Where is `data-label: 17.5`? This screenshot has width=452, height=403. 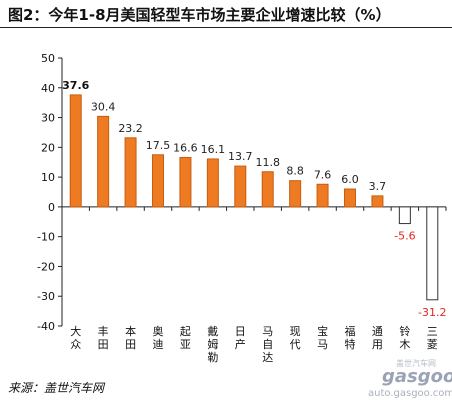
data-label: 17.5 is located at coordinates (158, 145).